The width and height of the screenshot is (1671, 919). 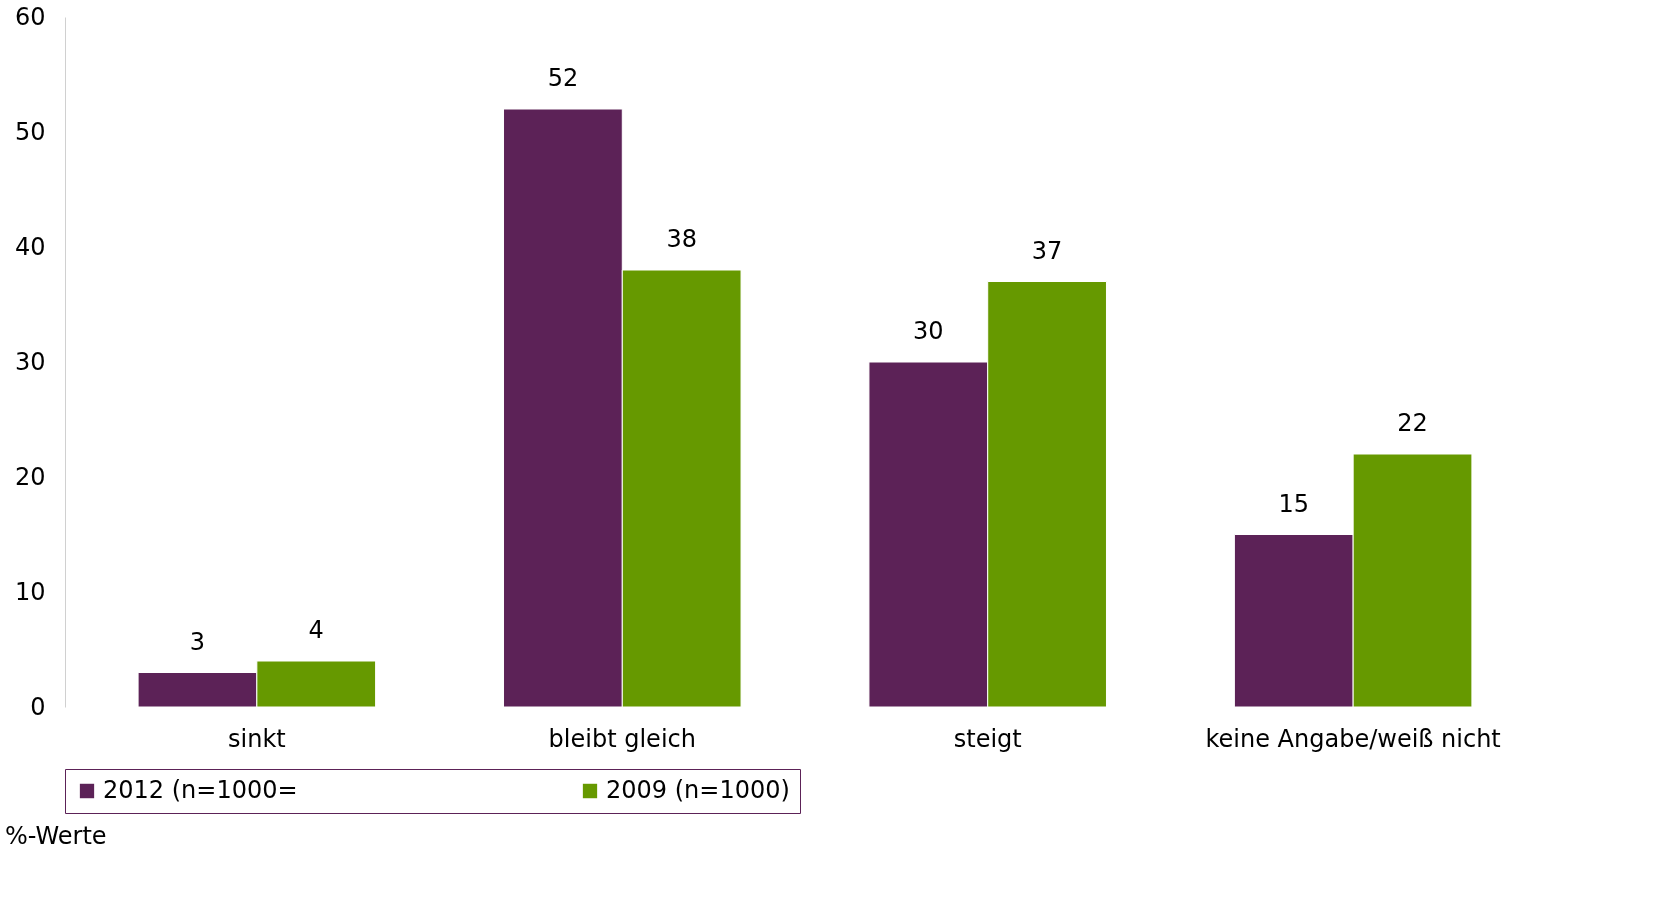 I want to click on x-tick-label: keine Angabe/weiß nicht, so click(x=1353, y=738).